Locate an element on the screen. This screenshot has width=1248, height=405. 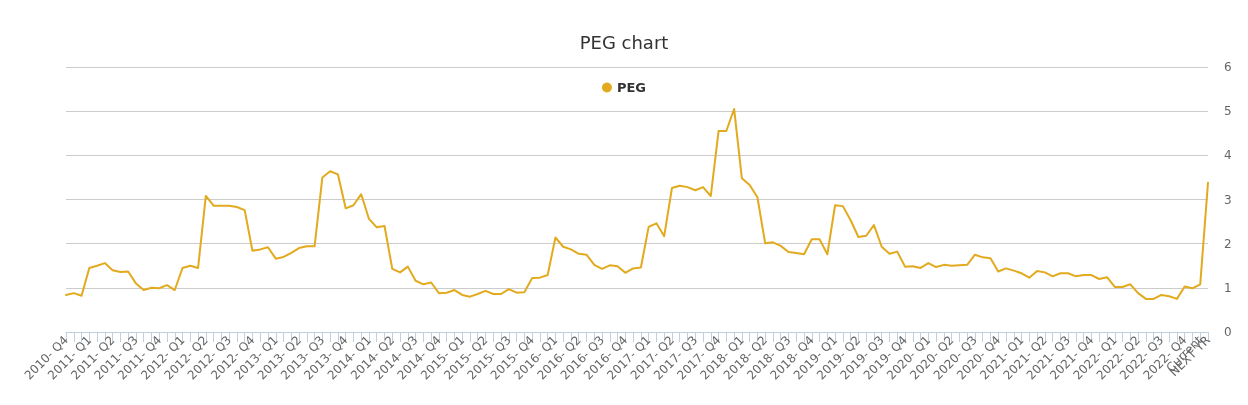
legend-label: PEG is located at coordinates (631, 87).